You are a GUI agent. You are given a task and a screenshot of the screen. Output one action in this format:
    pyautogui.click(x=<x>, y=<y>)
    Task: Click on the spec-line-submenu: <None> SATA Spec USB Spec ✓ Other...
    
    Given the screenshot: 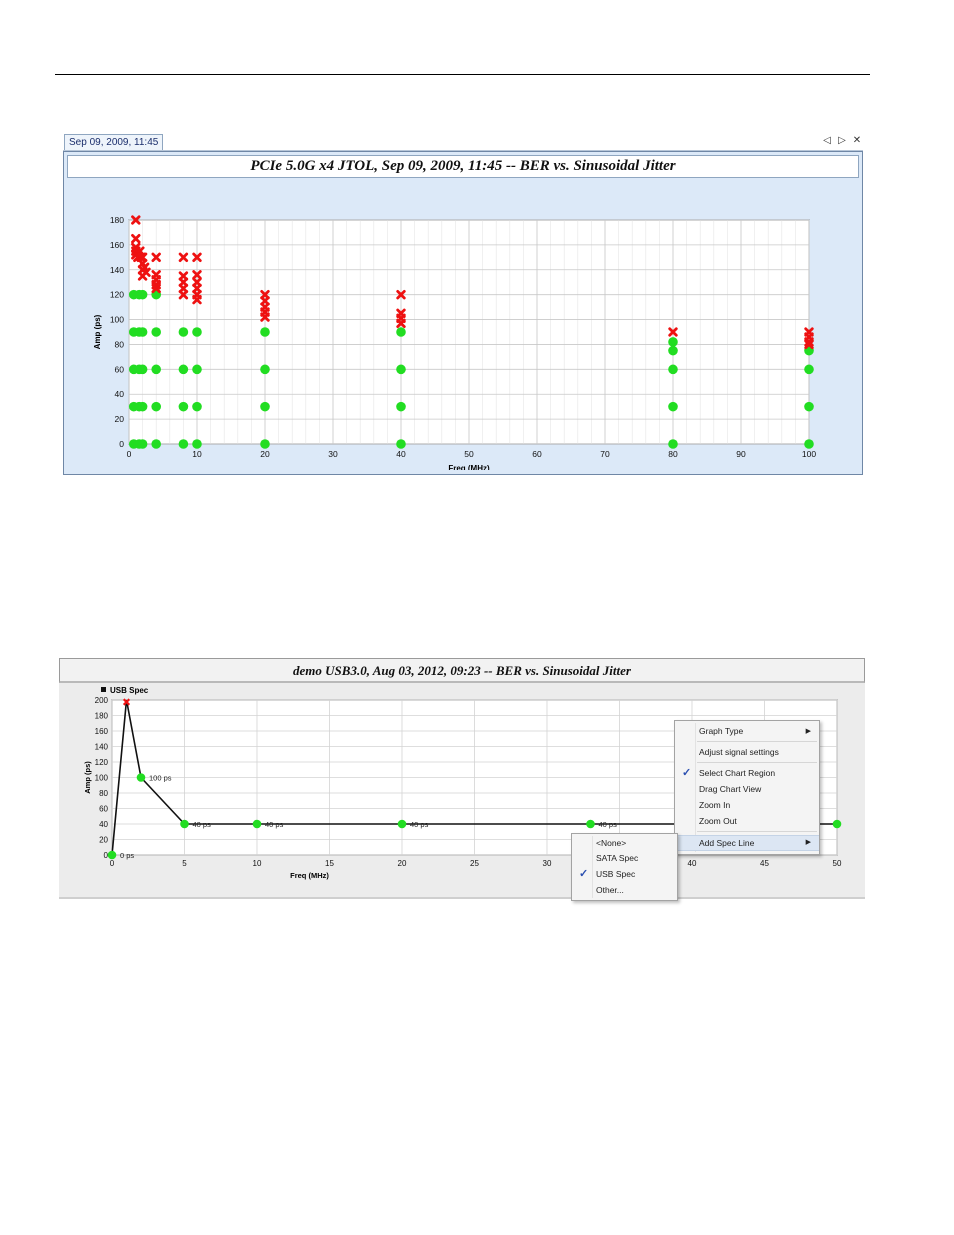 What is the action you would take?
    pyautogui.click(x=624, y=867)
    